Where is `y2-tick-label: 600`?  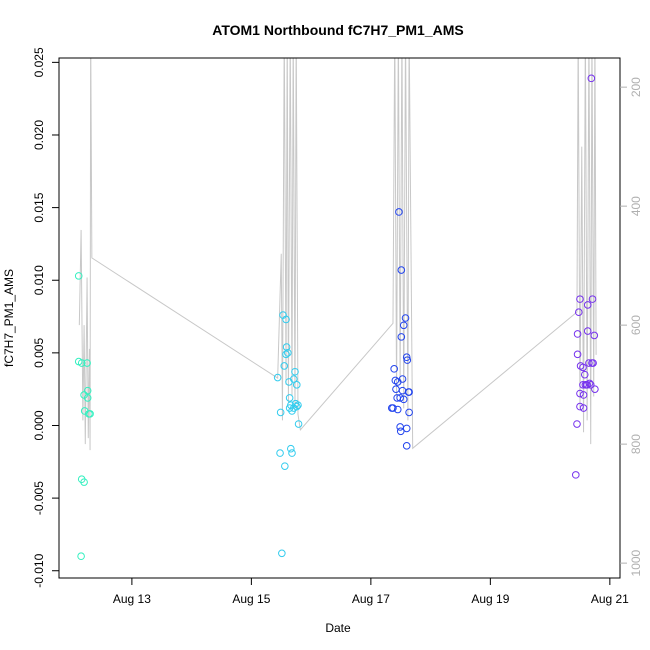
y2-tick-label: 600 is located at coordinates (636, 325).